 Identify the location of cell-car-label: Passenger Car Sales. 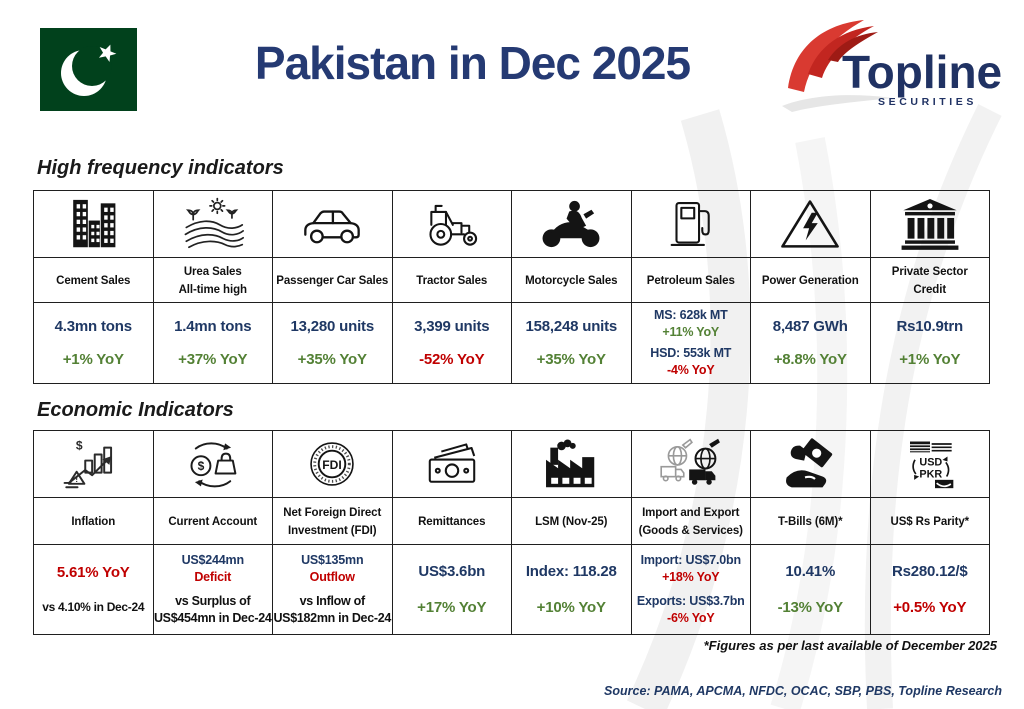
(332, 280).